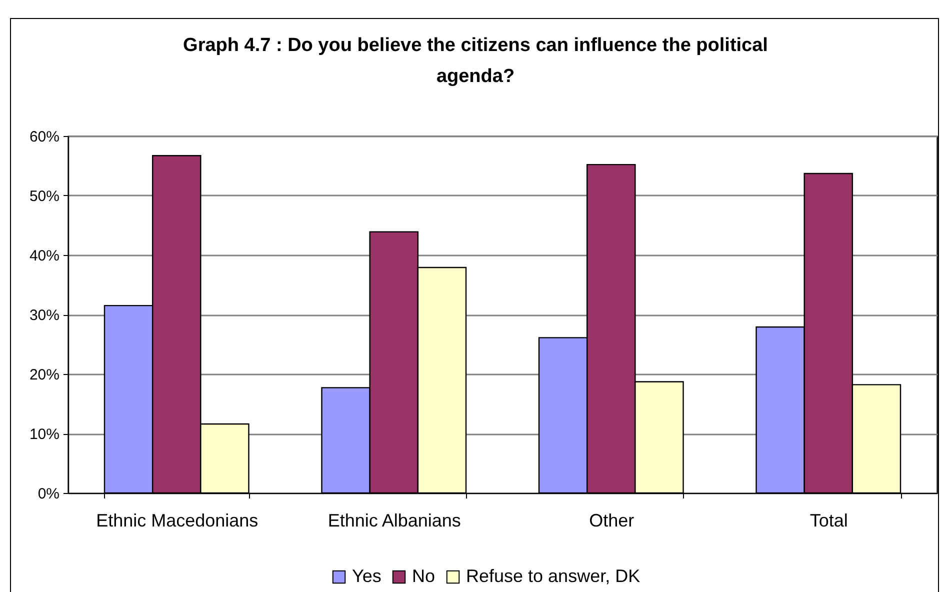 This screenshot has height=592, width=941. What do you see at coordinates (394, 520) in the screenshot?
I see `x-tick-label: Ethnic Albanians` at bounding box center [394, 520].